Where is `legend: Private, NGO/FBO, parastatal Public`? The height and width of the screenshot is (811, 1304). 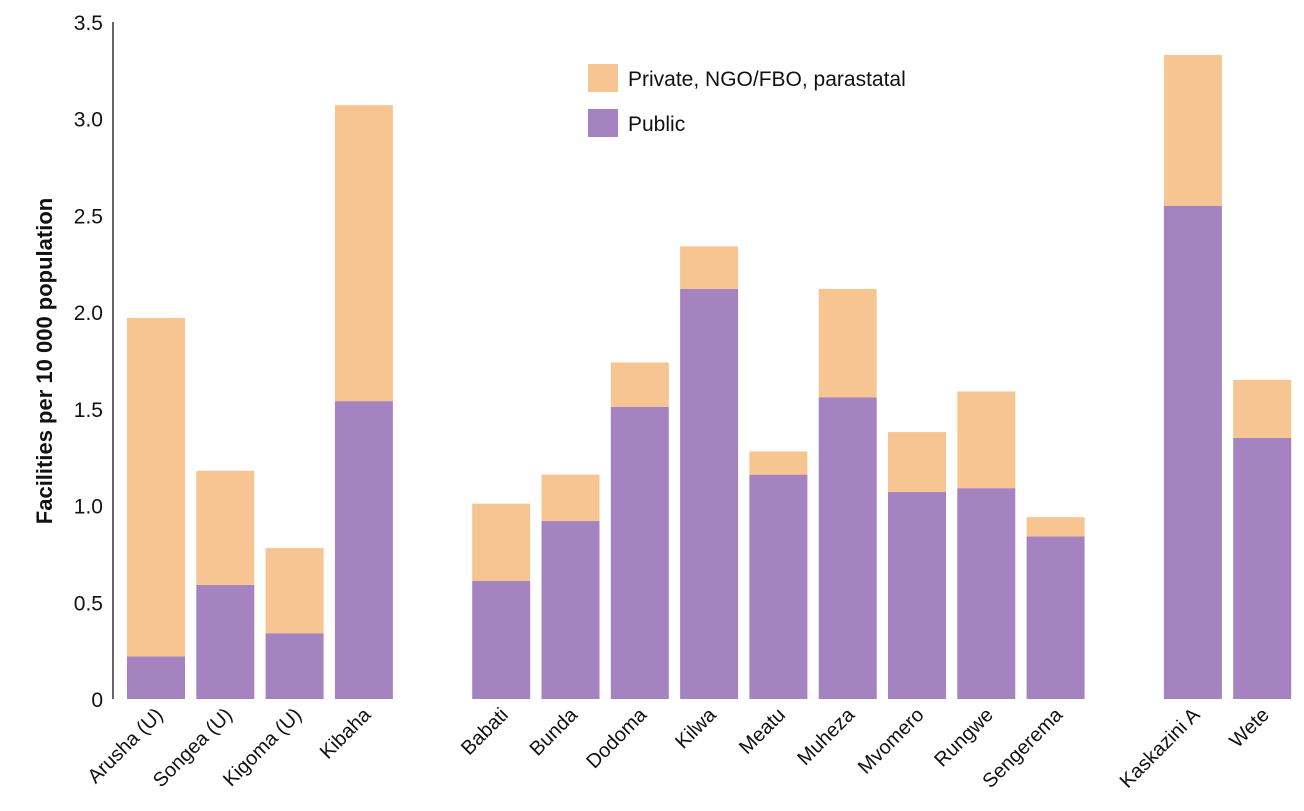 legend: Private, NGO/FBO, parastatal Public is located at coordinates (747, 100).